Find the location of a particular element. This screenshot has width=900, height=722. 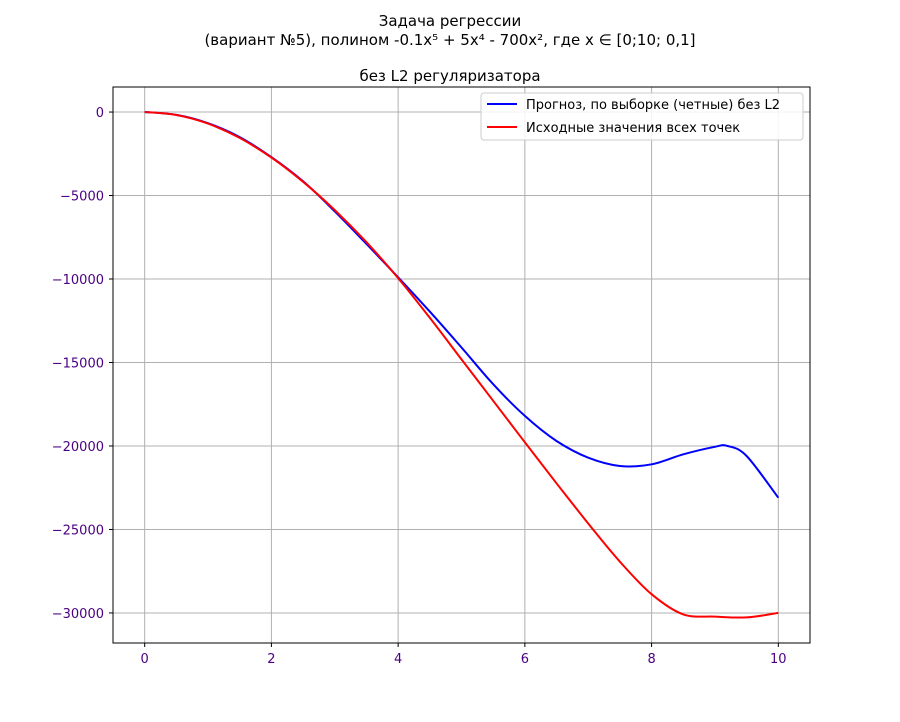

y-tick-label: −25000 is located at coordinates (78, 530).